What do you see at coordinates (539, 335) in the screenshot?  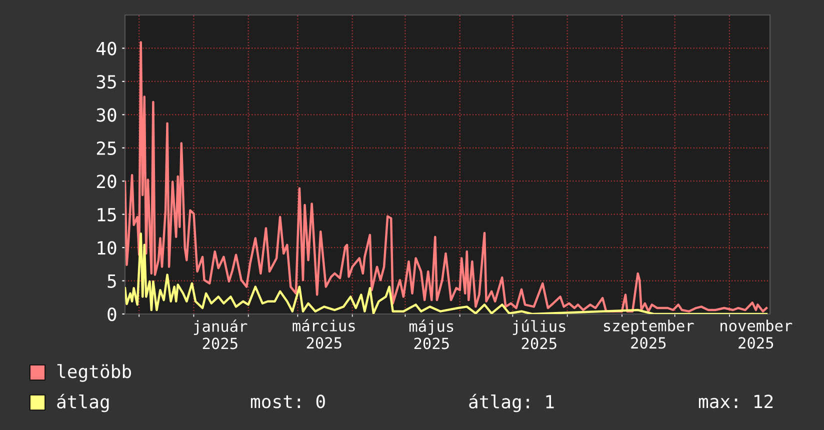 I see `x-tick-label: július 2025` at bounding box center [539, 335].